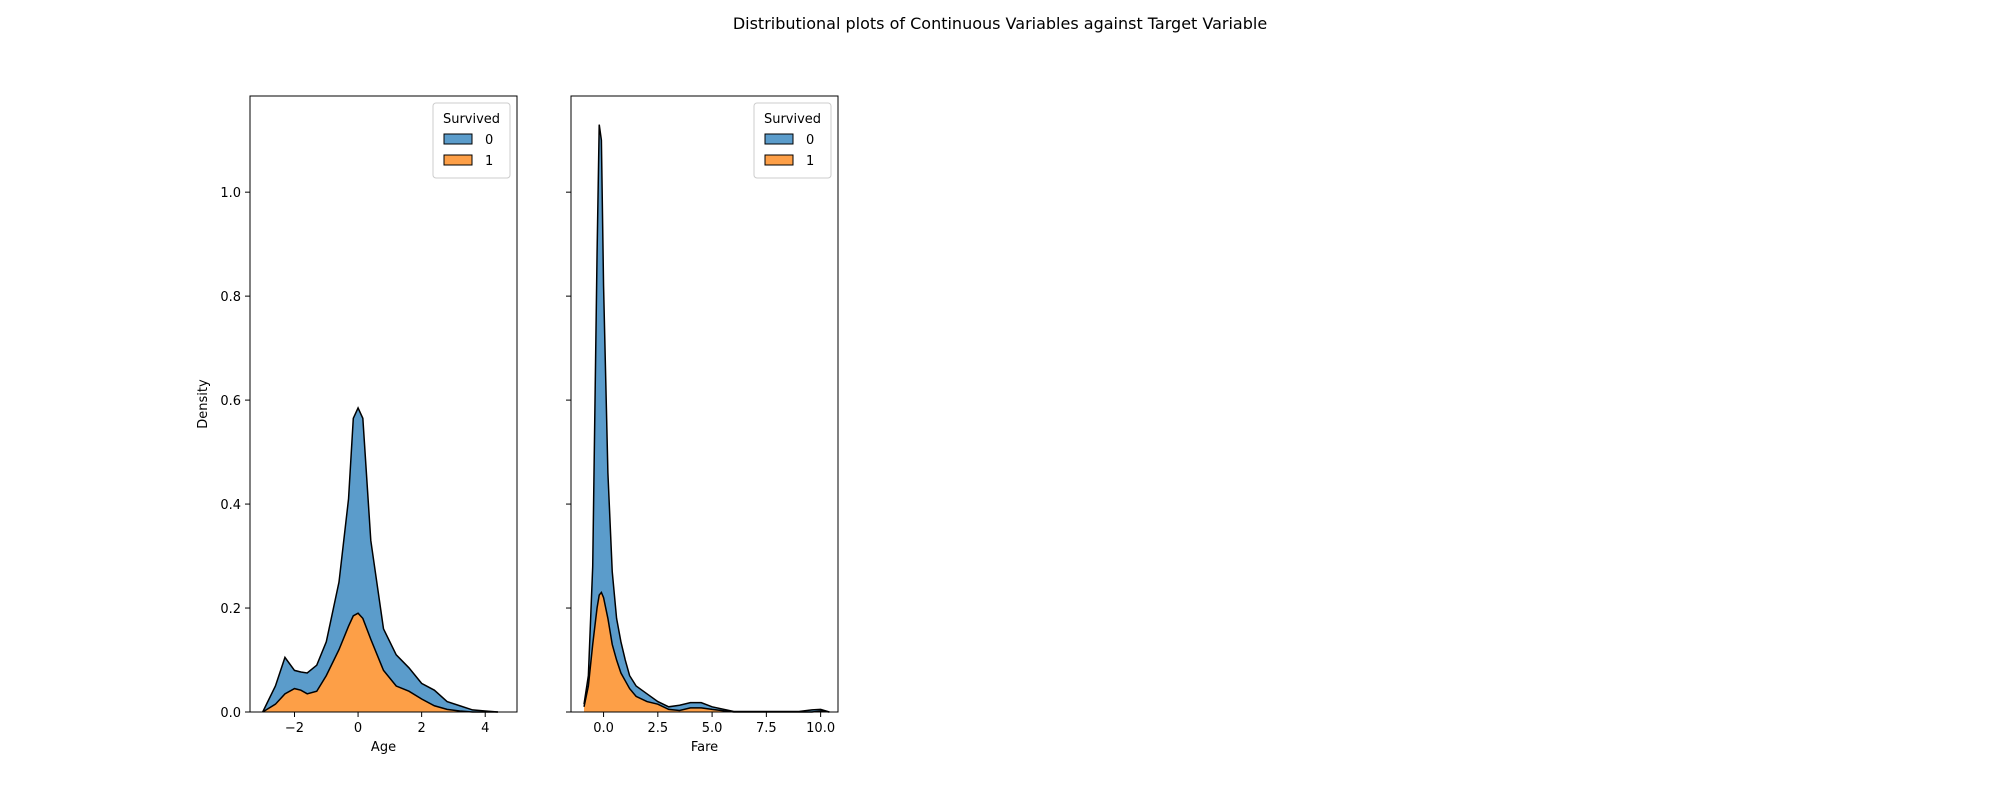 The image size is (2000, 800). I want to click on x-tick-label: −2, so click(294, 728).